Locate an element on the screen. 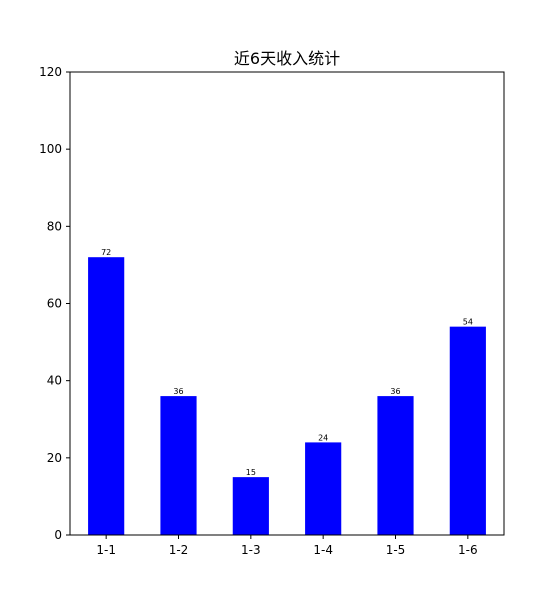 The image size is (560, 600). data-label-1-2: 36 is located at coordinates (178, 391).